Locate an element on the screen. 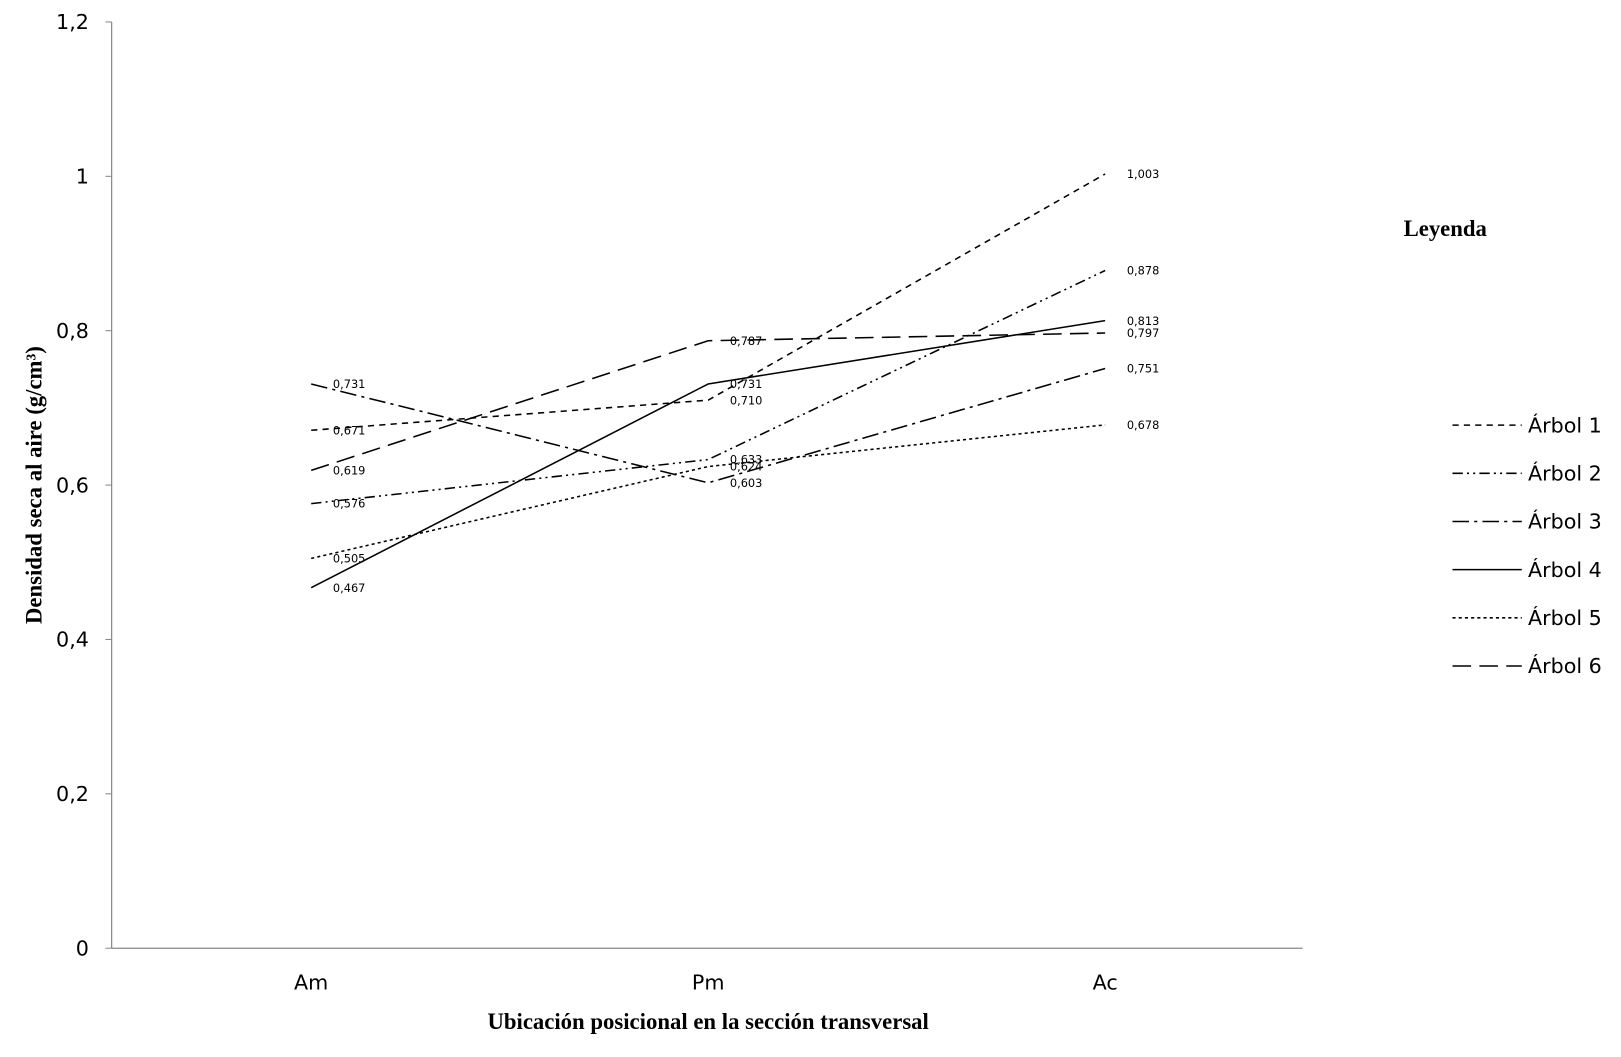 The height and width of the screenshot is (1057, 1621). data-label: 0,619 is located at coordinates (349, 471).